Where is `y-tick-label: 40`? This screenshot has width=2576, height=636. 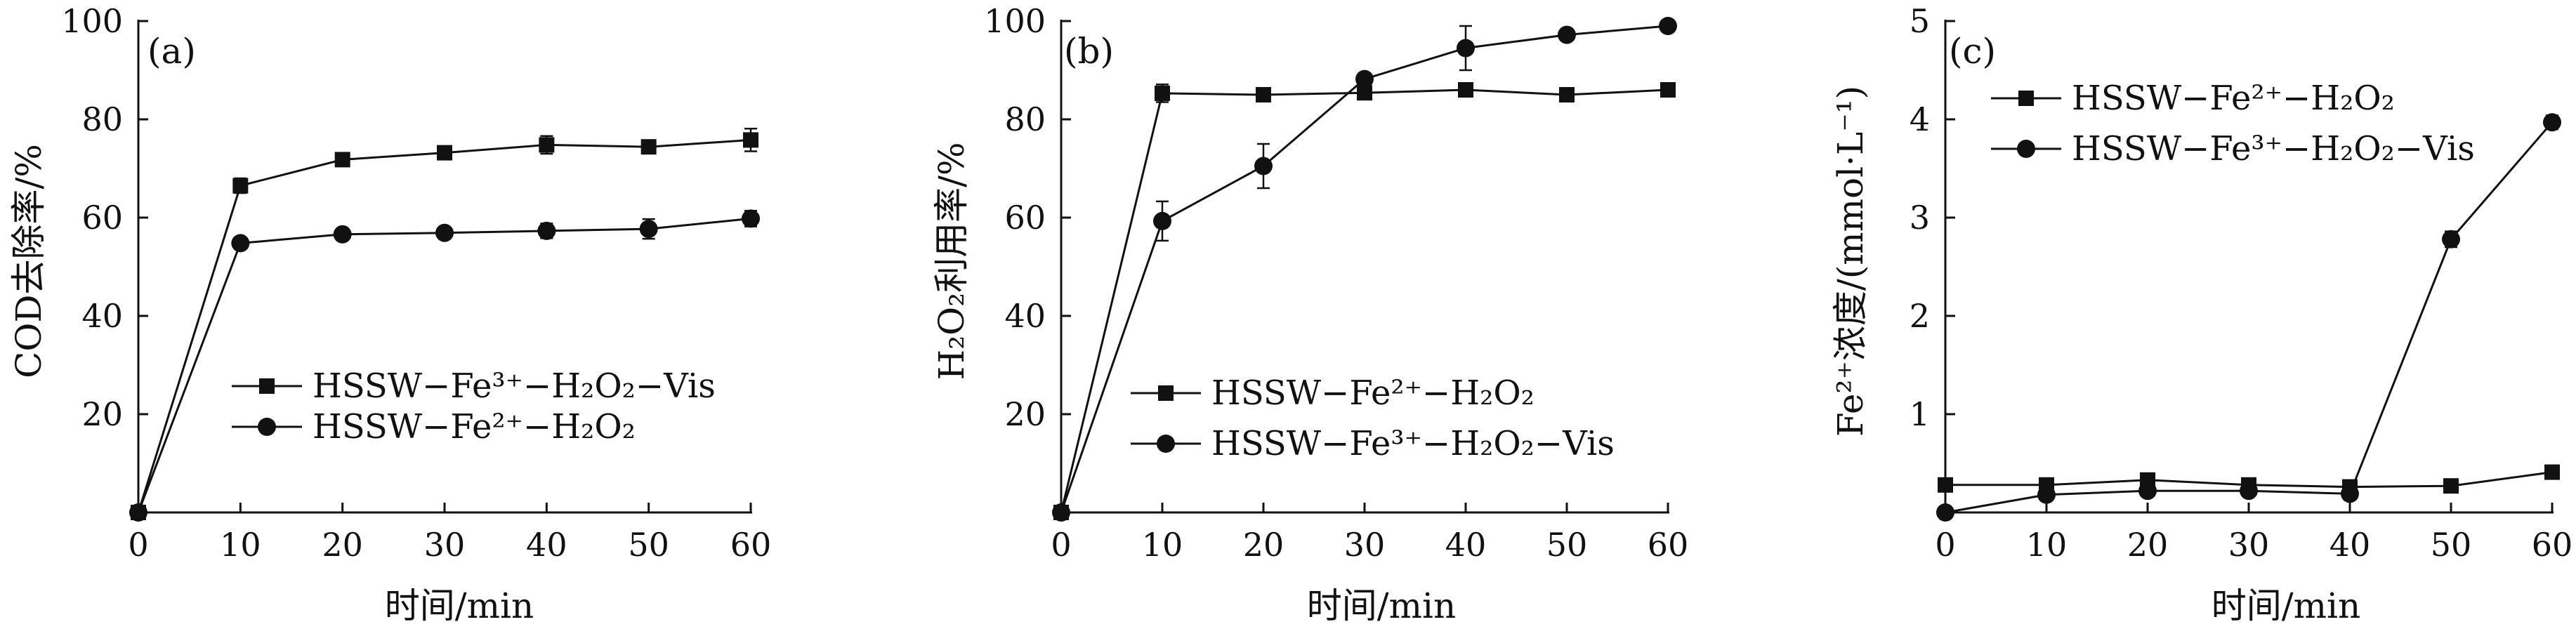 y-tick-label: 40 is located at coordinates (1025, 316).